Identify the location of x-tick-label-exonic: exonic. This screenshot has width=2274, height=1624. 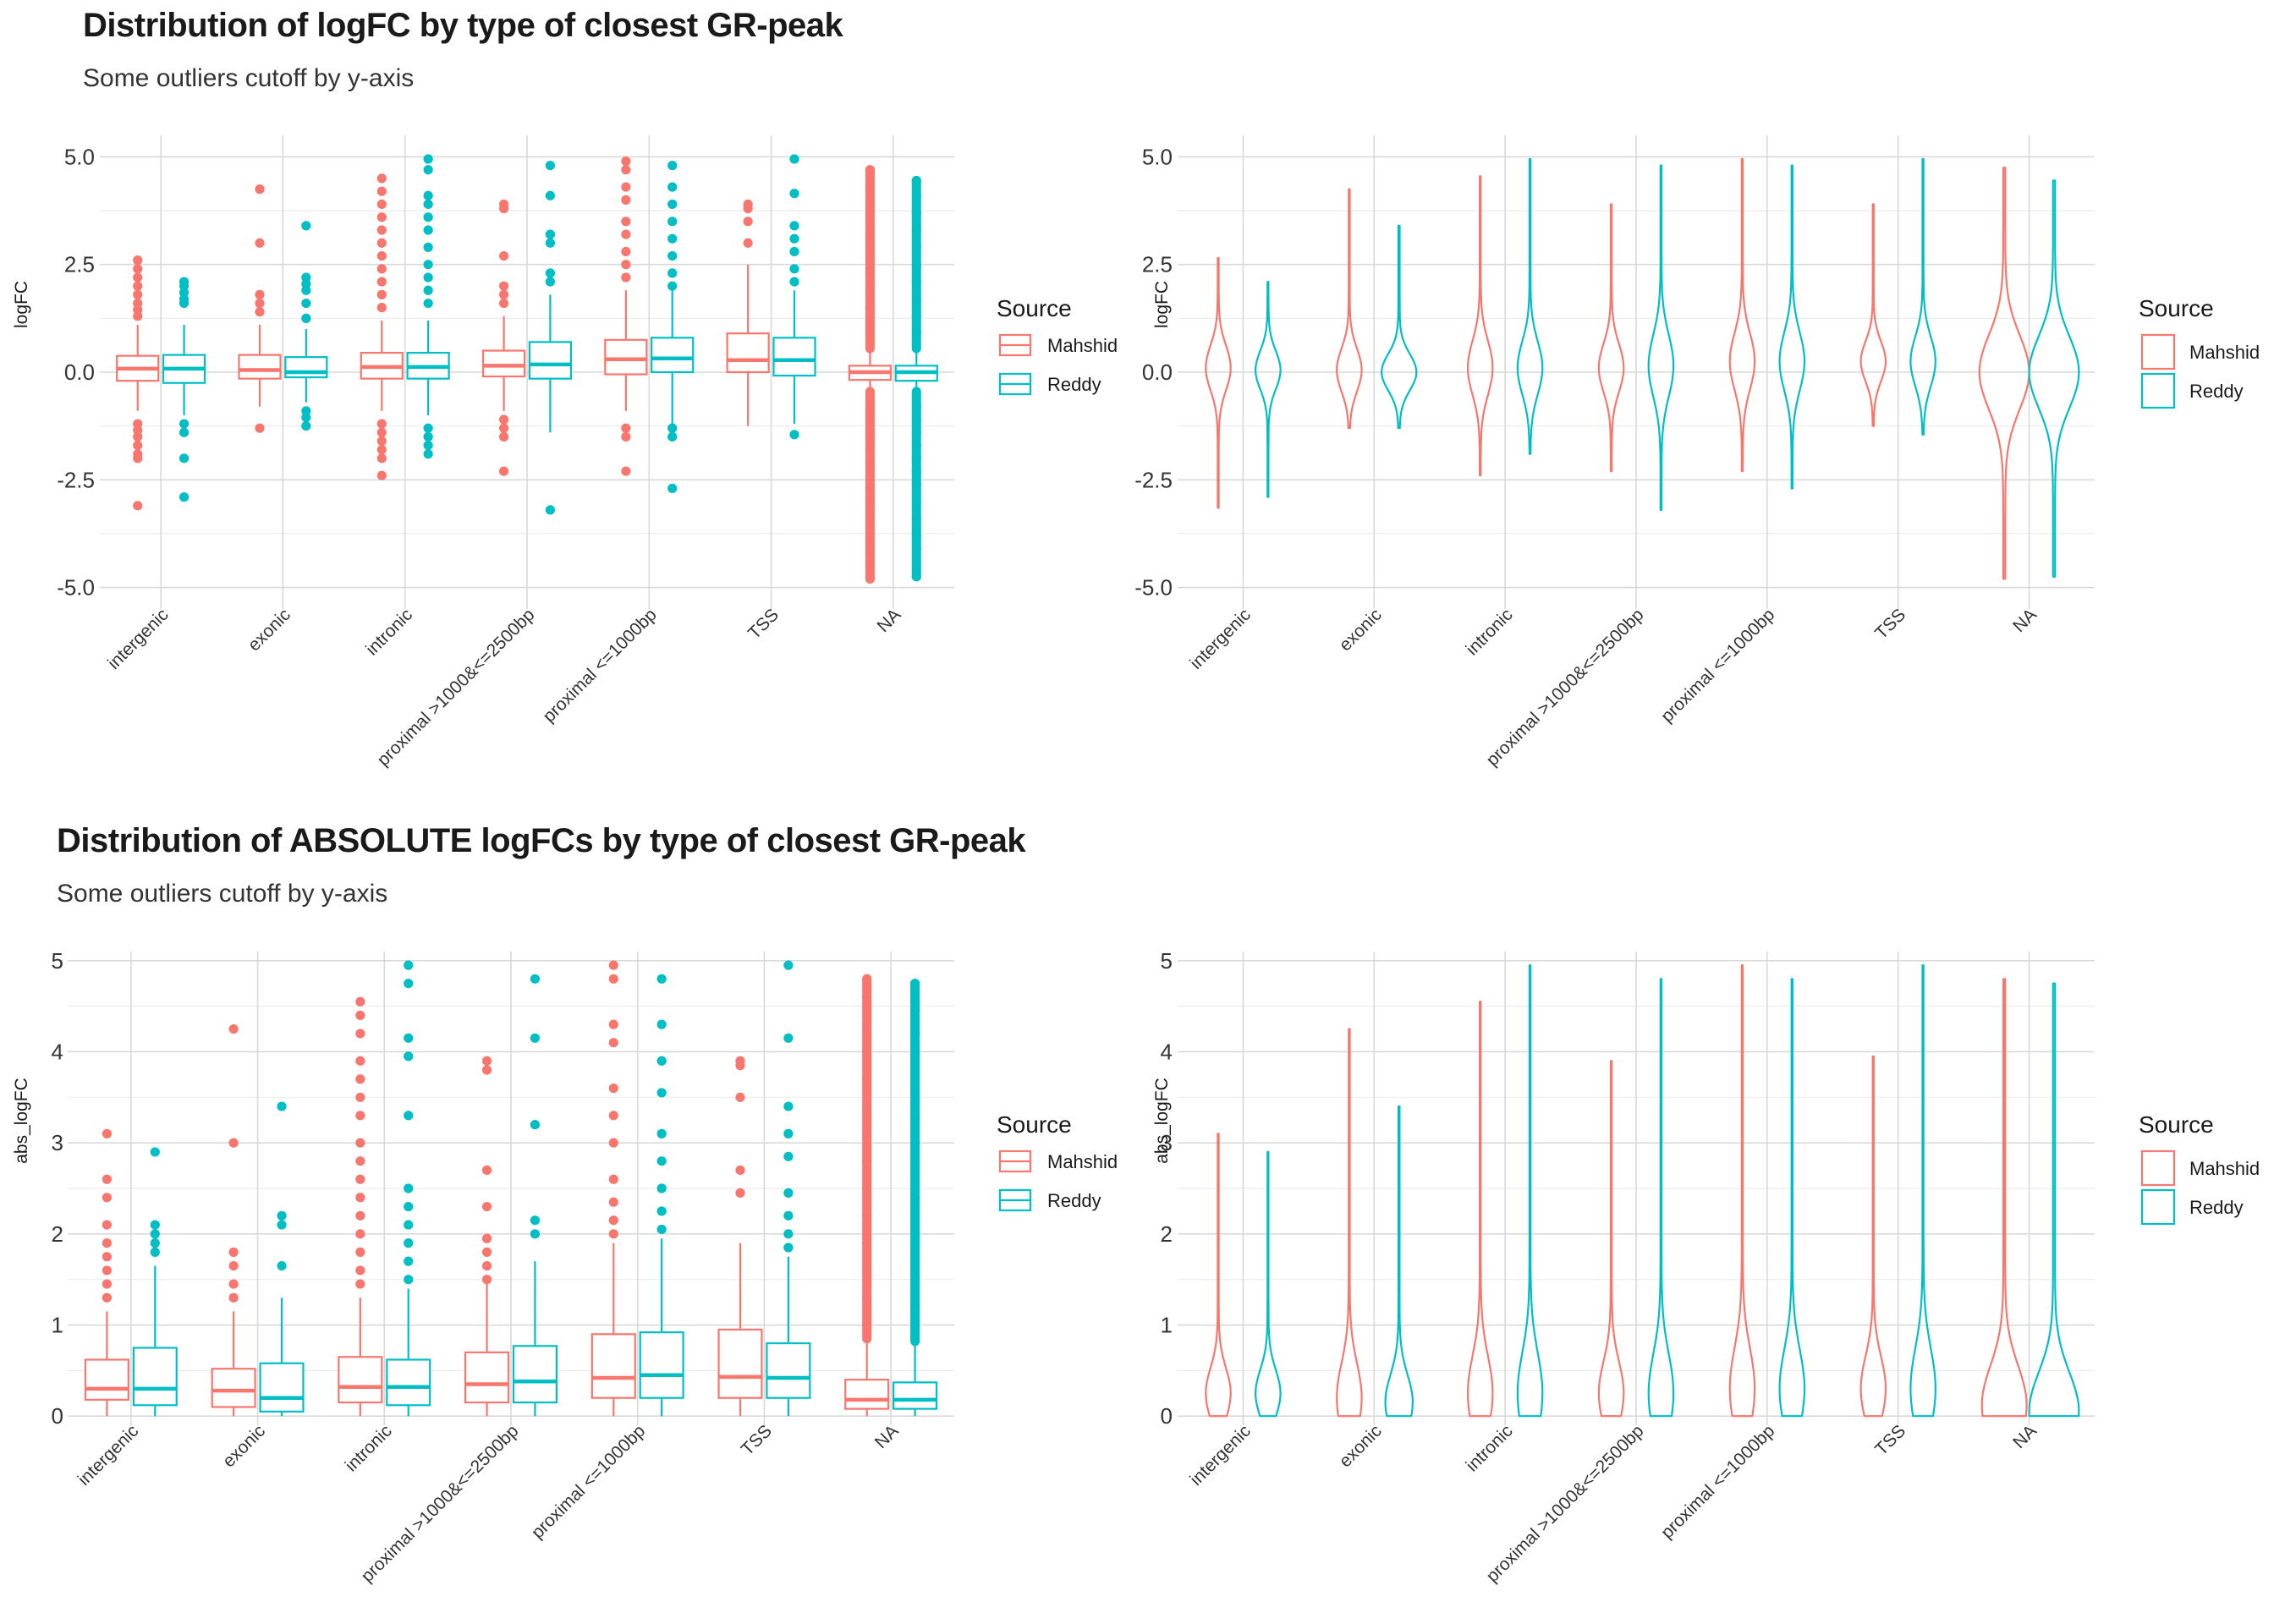
(269, 630).